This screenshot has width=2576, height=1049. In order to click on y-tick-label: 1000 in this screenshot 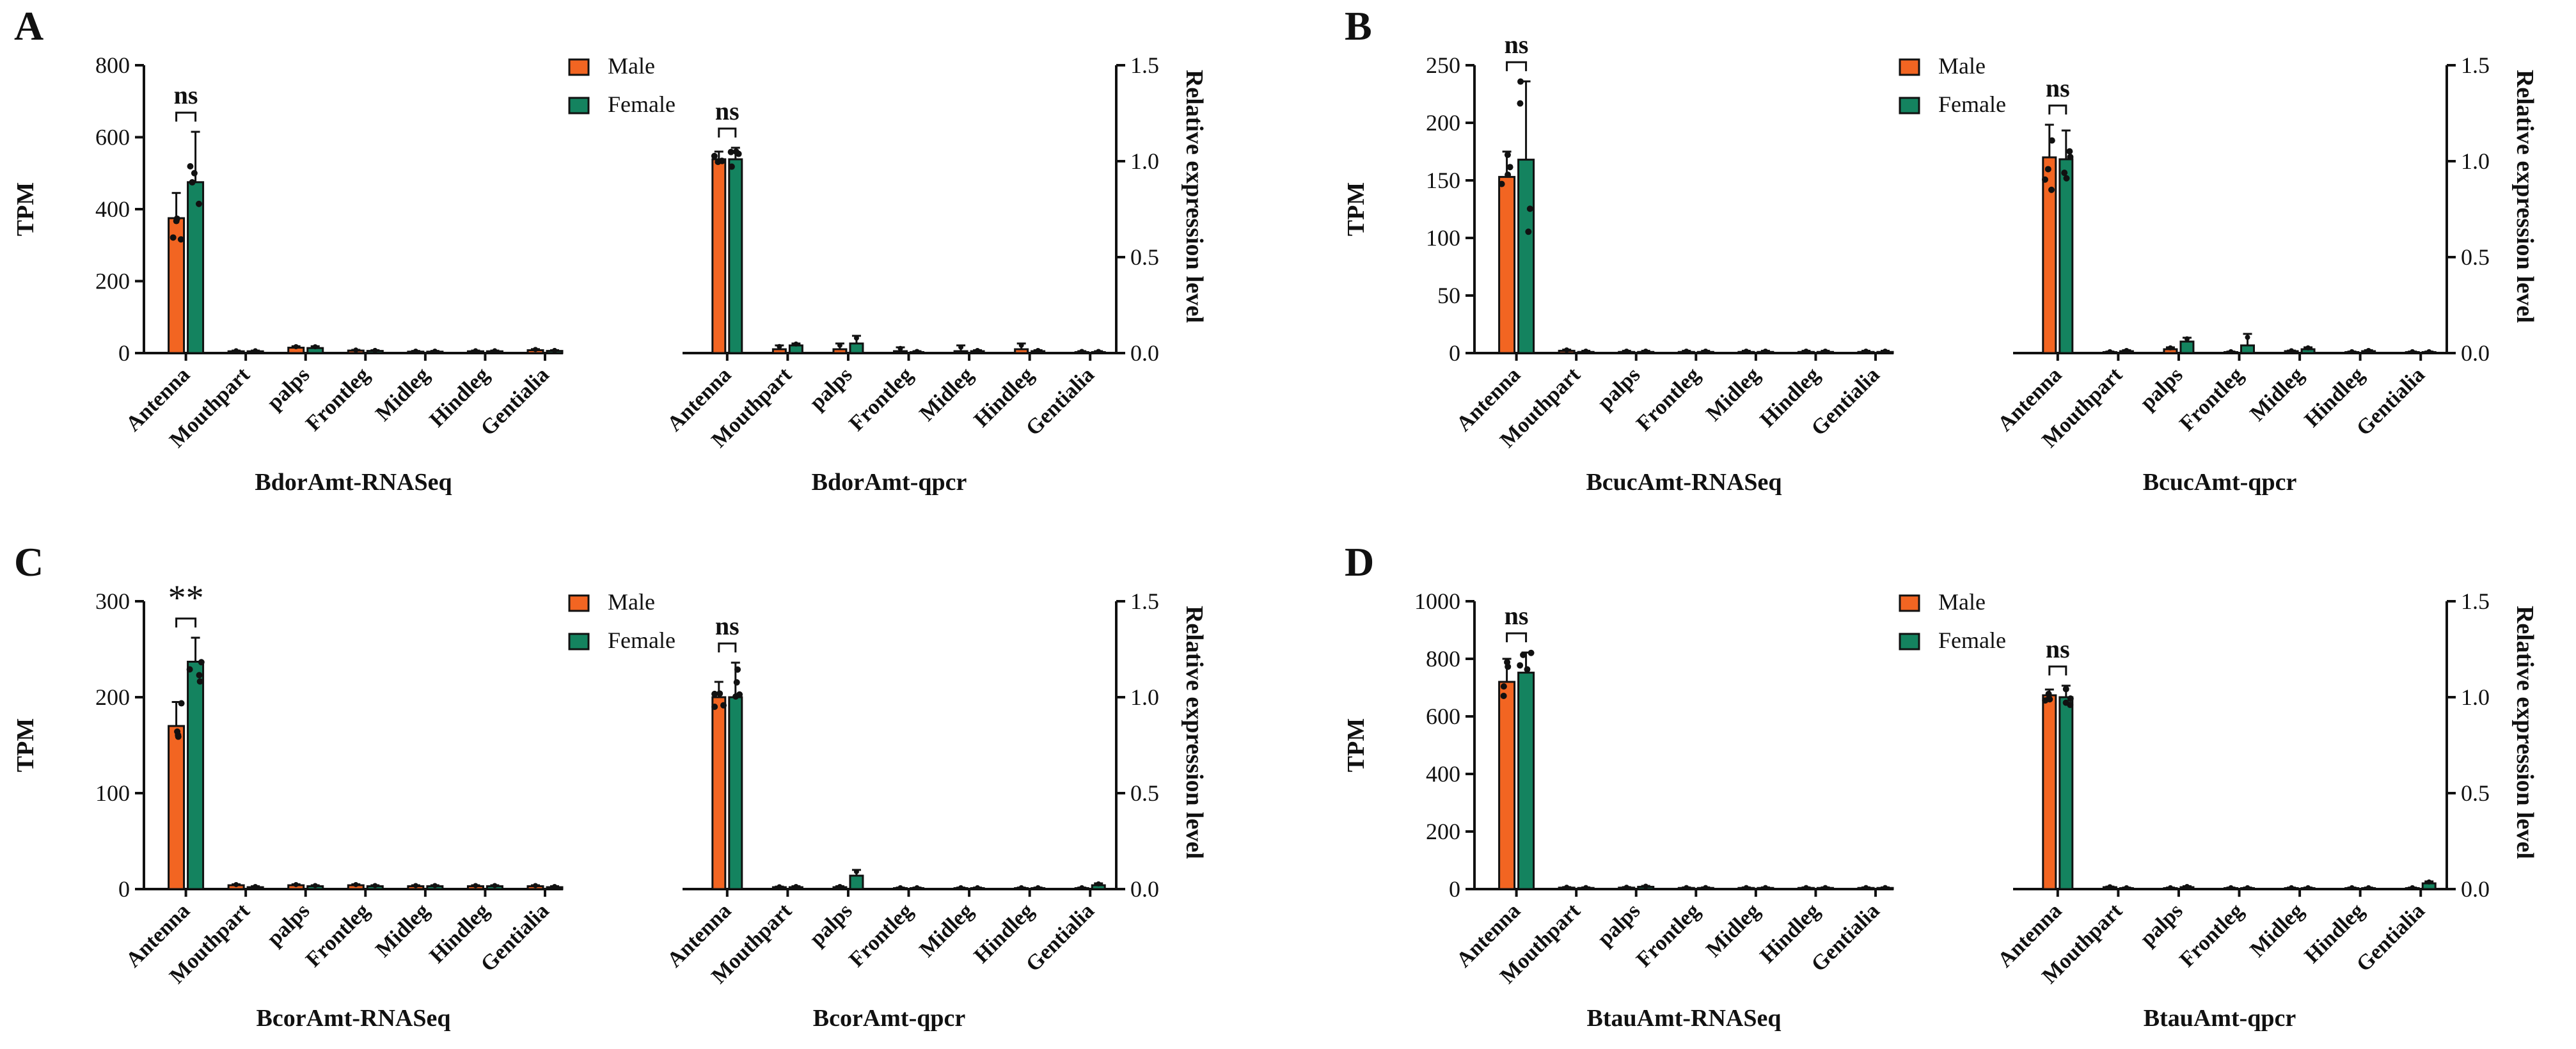, I will do `click(1437, 601)`.